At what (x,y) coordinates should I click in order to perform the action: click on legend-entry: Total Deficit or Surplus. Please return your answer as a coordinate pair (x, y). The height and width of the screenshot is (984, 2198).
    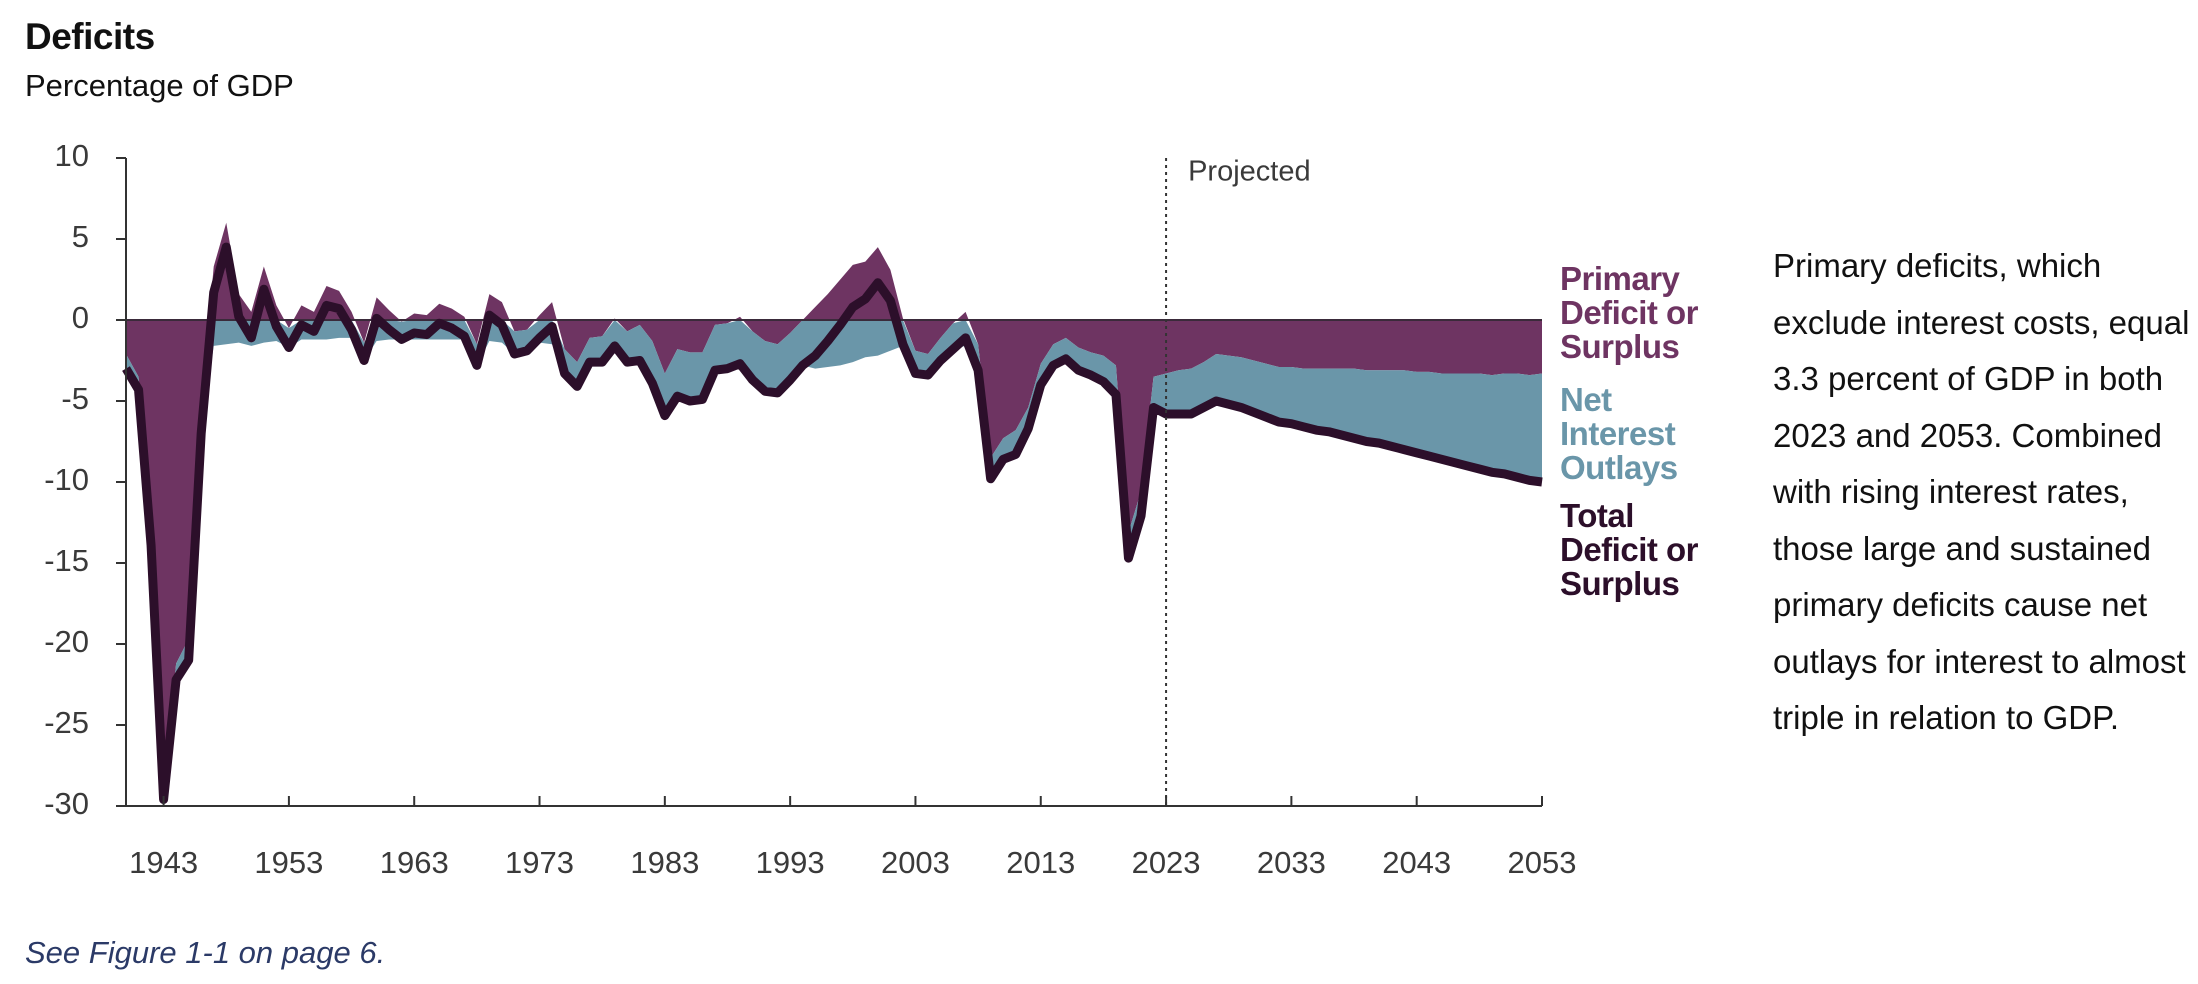
    Looking at the image, I should click on (1629, 549).